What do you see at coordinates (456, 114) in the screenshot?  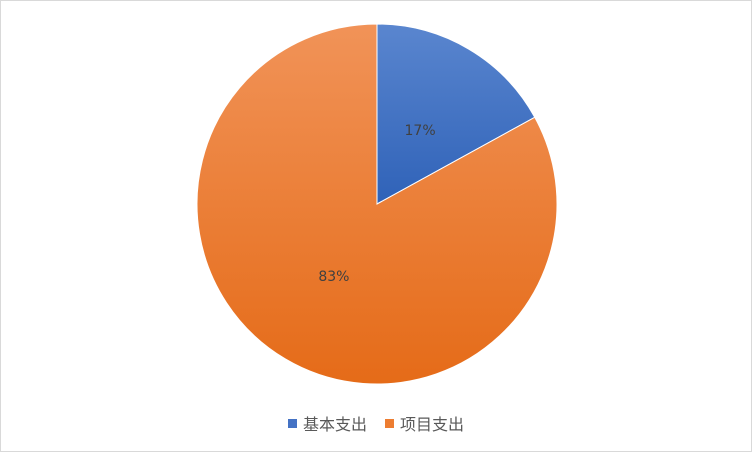 I see `pie-slice-basic` at bounding box center [456, 114].